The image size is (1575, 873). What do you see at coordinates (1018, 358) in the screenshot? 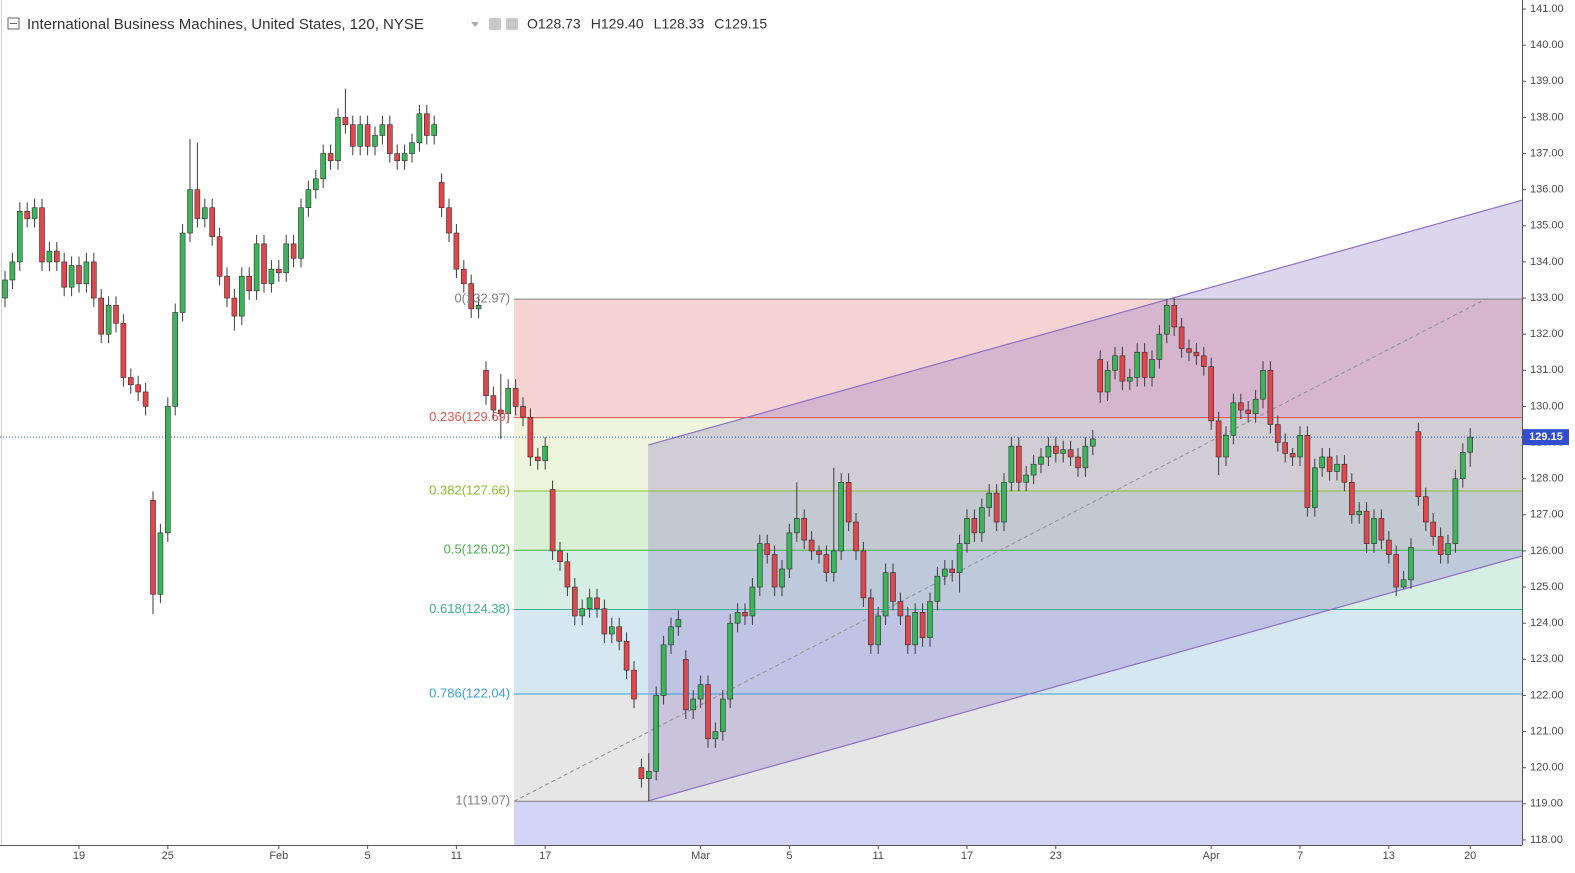
I see `fib-band` at bounding box center [1018, 358].